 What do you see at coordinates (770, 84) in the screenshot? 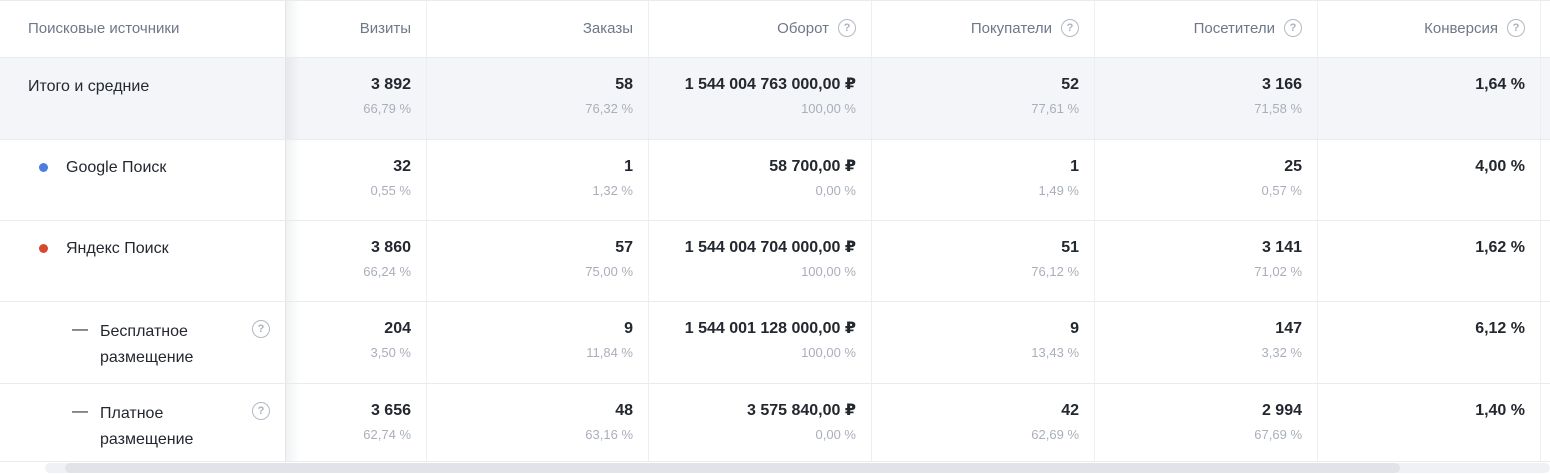
I see `metric-value: 1 544 004 763 000,00 ₽` at bounding box center [770, 84].